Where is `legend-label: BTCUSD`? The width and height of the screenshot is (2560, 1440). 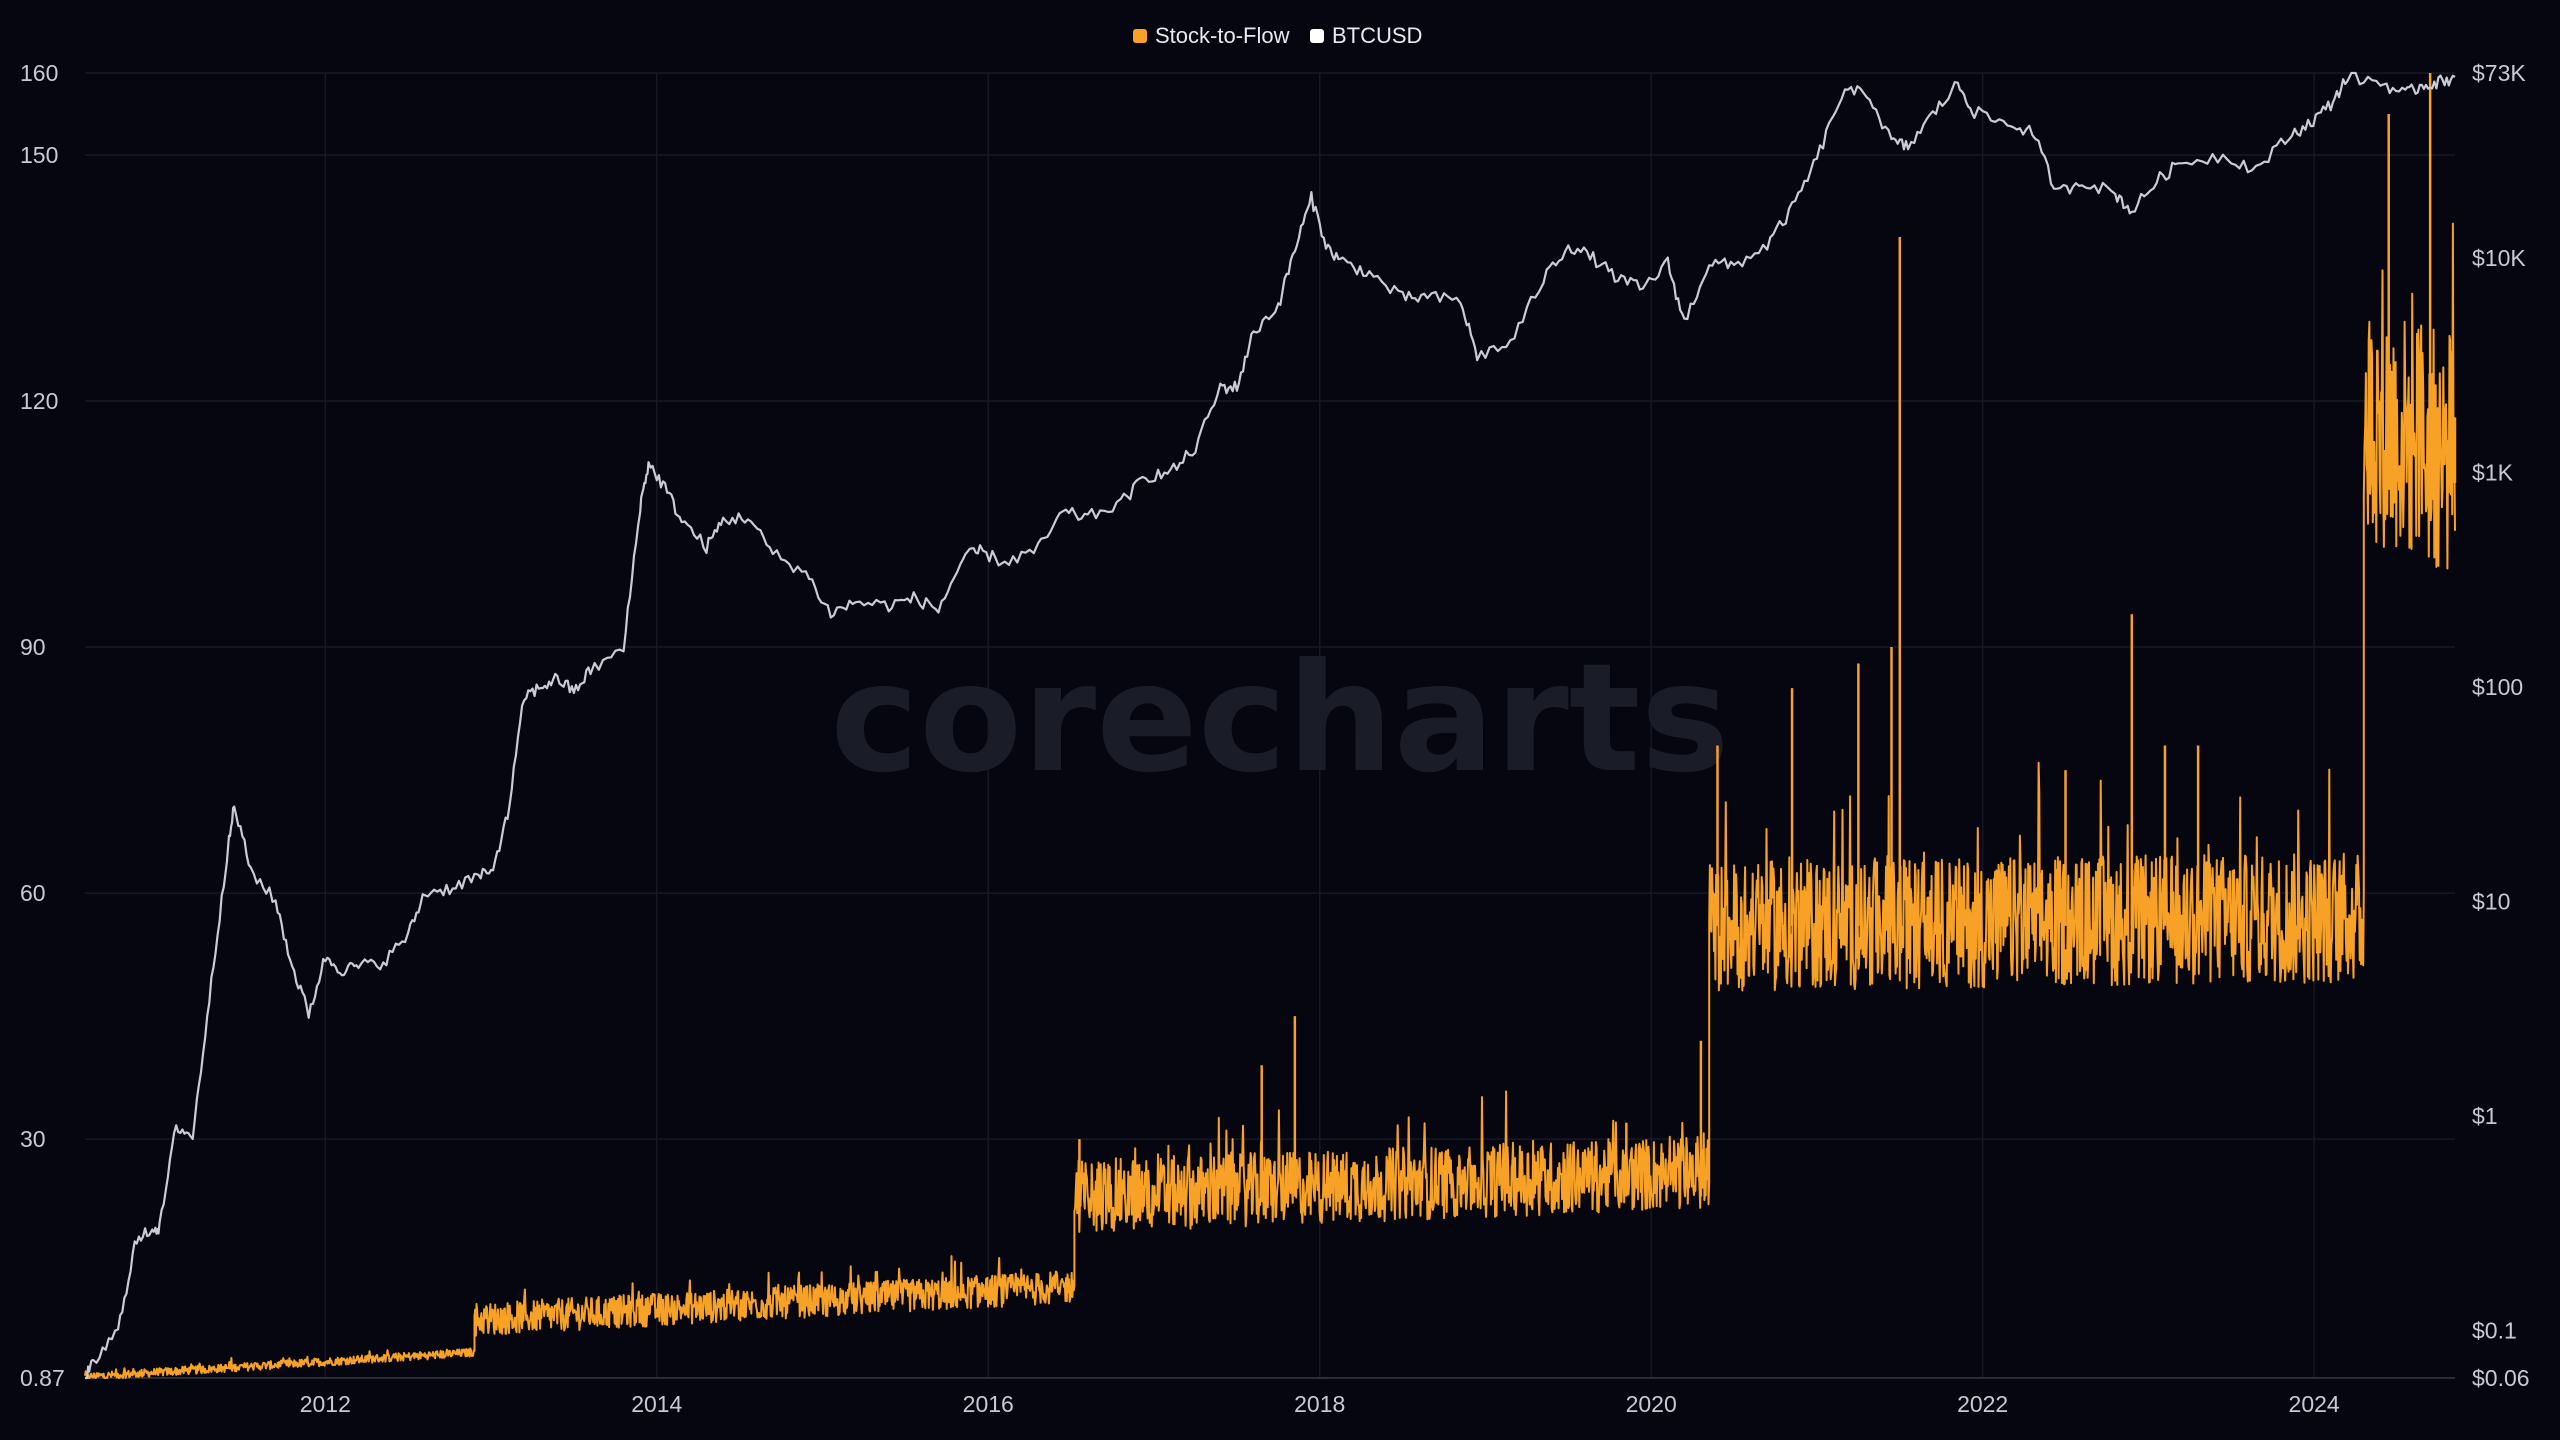 legend-label: BTCUSD is located at coordinates (1377, 35).